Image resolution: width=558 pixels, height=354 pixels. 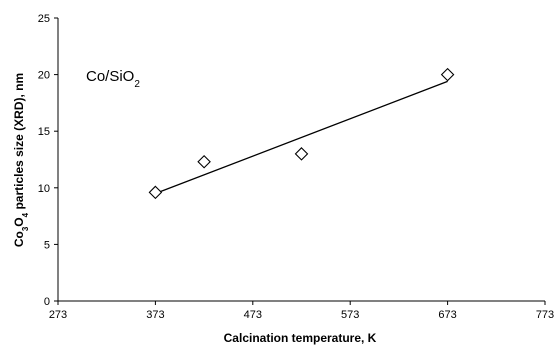 What do you see at coordinates (300, 338) in the screenshot?
I see `x-axis-title: Calcination temperature, K` at bounding box center [300, 338].